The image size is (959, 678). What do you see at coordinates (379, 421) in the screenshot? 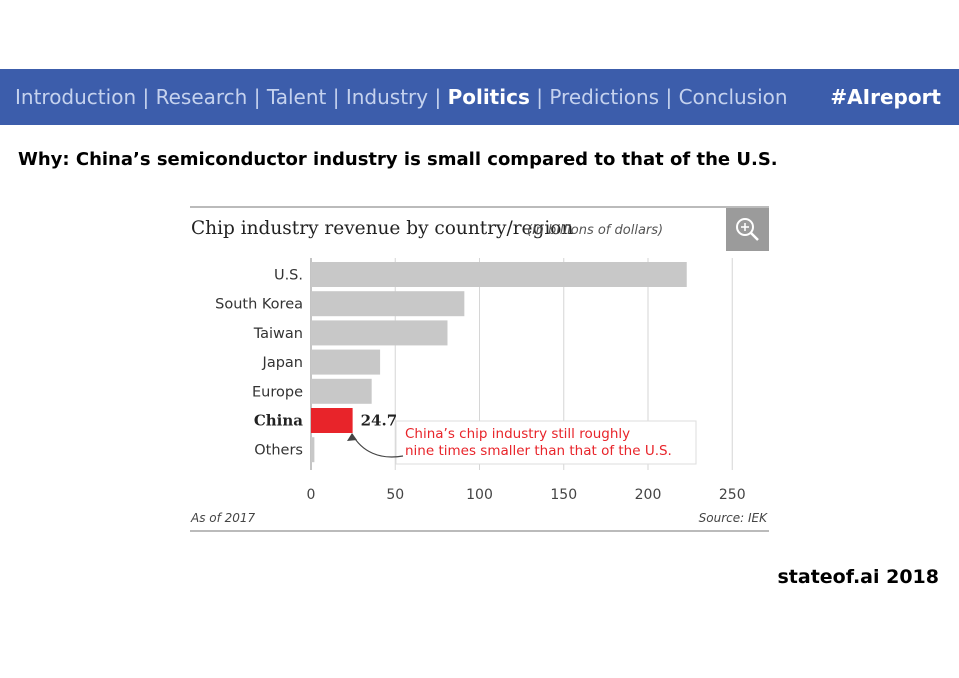
I see `china-value-label: 24.7` at bounding box center [379, 421].